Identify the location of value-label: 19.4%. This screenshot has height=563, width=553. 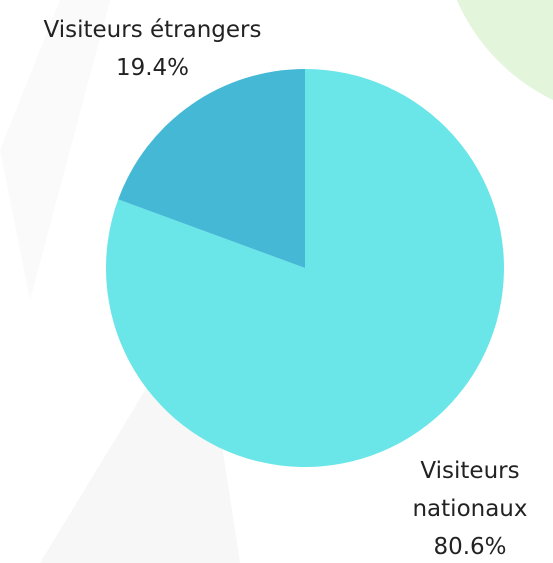
(152, 68).